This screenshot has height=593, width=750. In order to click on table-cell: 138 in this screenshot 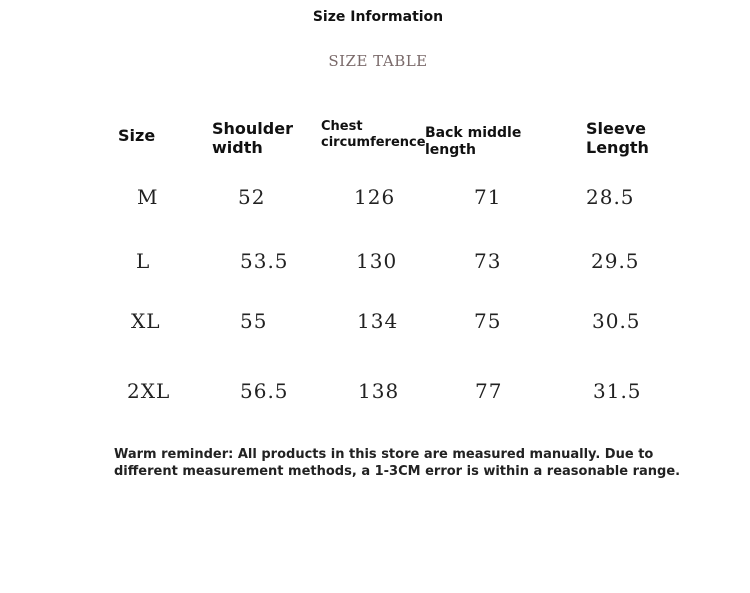, I will do `click(379, 391)`.